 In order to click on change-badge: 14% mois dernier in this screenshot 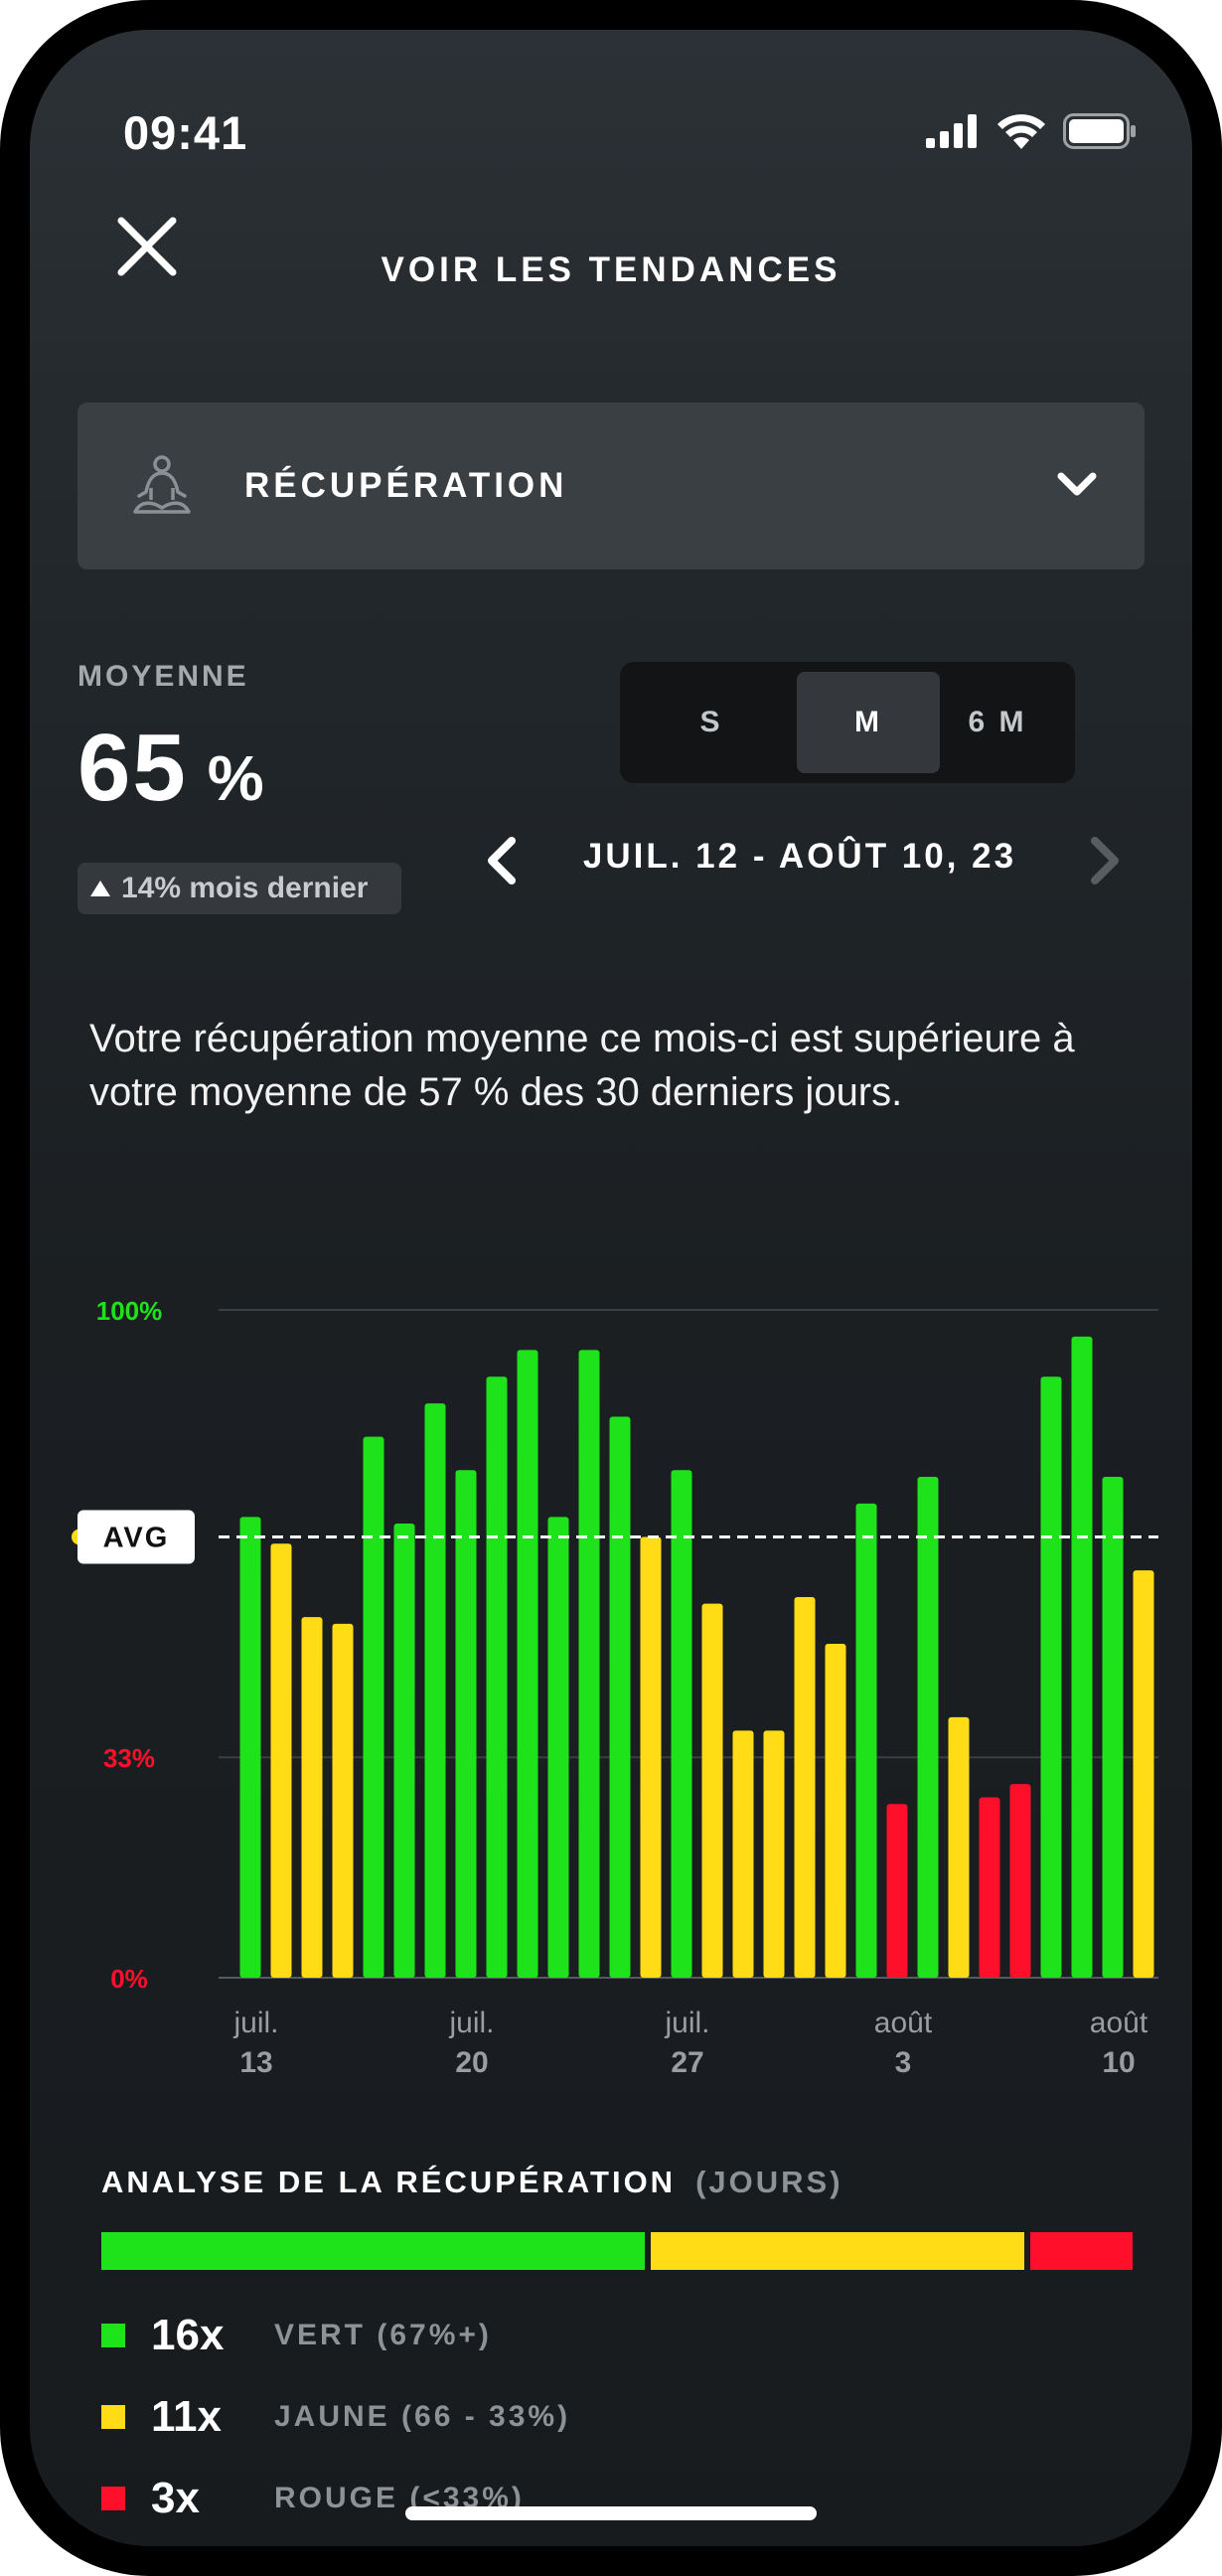, I will do `click(239, 888)`.